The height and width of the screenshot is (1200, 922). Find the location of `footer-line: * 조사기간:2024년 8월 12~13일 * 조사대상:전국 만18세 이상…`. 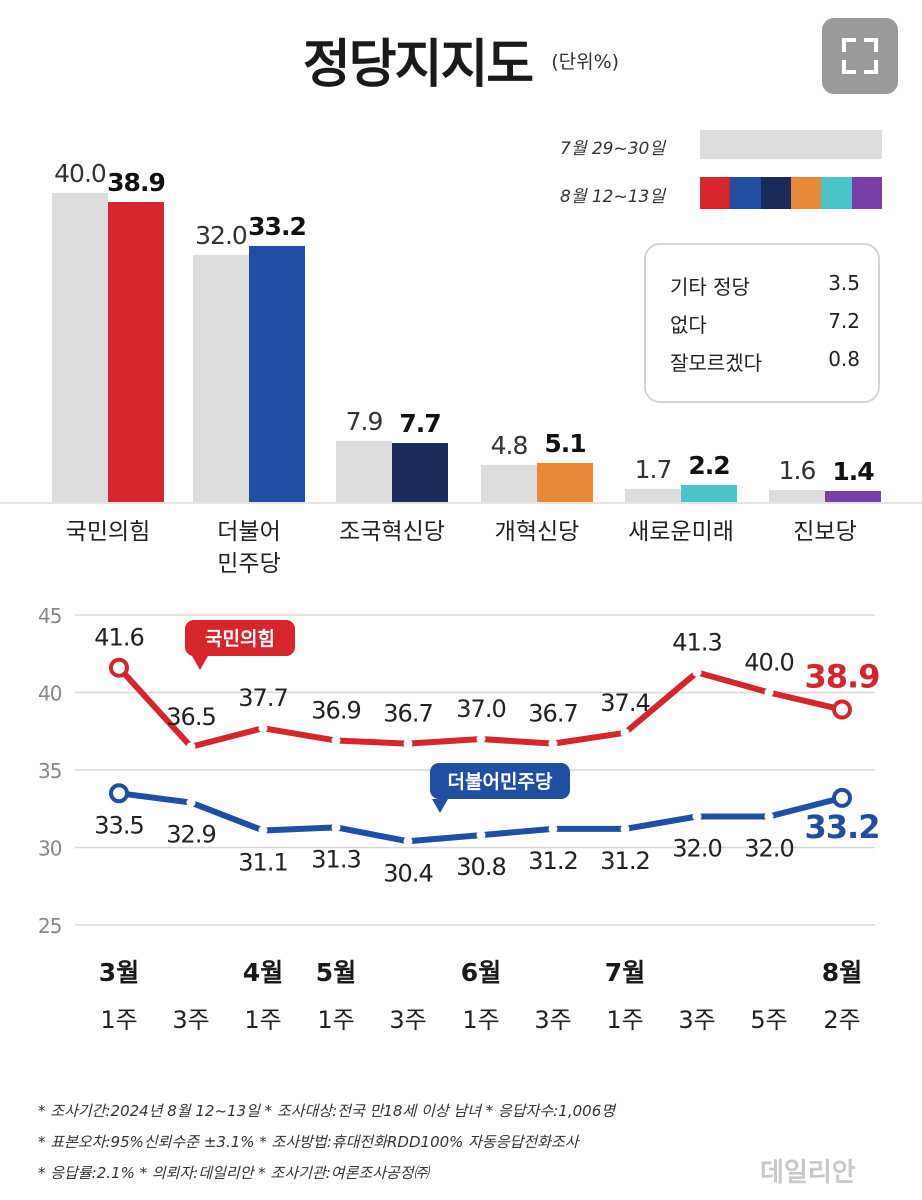

footer-line: * 조사기간:2024년 8월 12~13일 * 조사대상:전국 만18세 이상… is located at coordinates (327, 1111).